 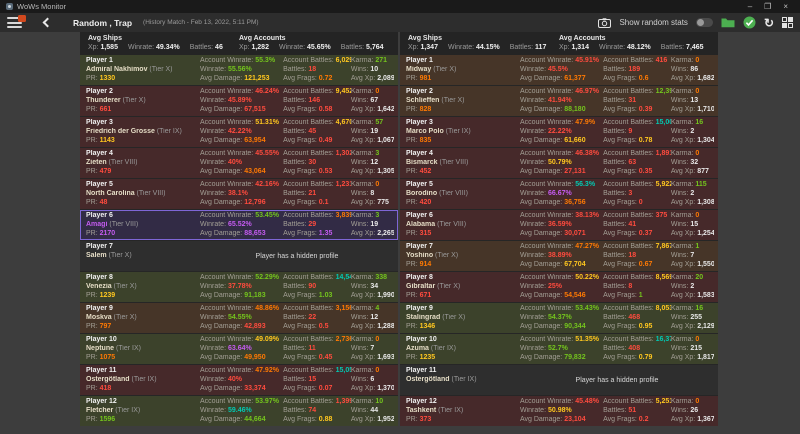 What do you see at coordinates (343, 370) in the screenshot?
I see `stat-account-battles-value: 15,053` at bounding box center [343, 370].